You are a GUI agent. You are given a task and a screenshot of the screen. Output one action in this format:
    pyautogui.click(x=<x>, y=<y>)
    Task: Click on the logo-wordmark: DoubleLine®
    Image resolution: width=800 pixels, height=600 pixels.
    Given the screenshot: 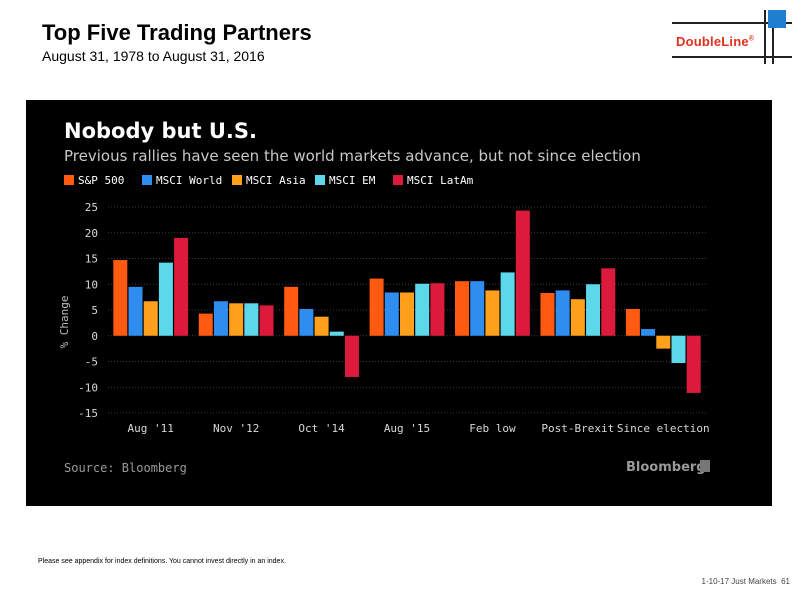 What is the action you would take?
    pyautogui.click(x=715, y=41)
    